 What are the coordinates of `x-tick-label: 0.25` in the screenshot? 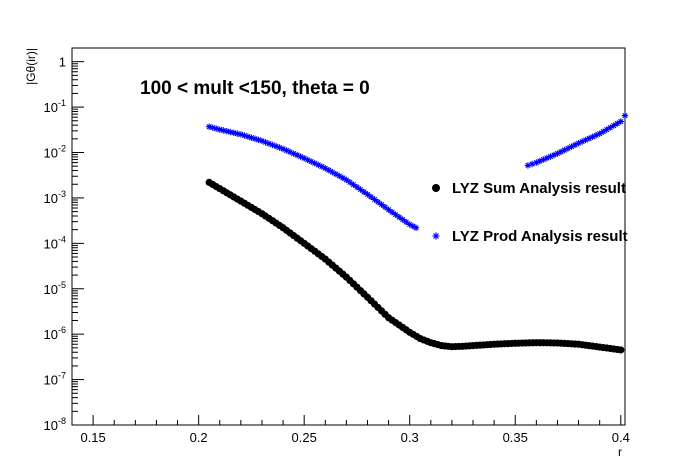 It's located at (304, 437).